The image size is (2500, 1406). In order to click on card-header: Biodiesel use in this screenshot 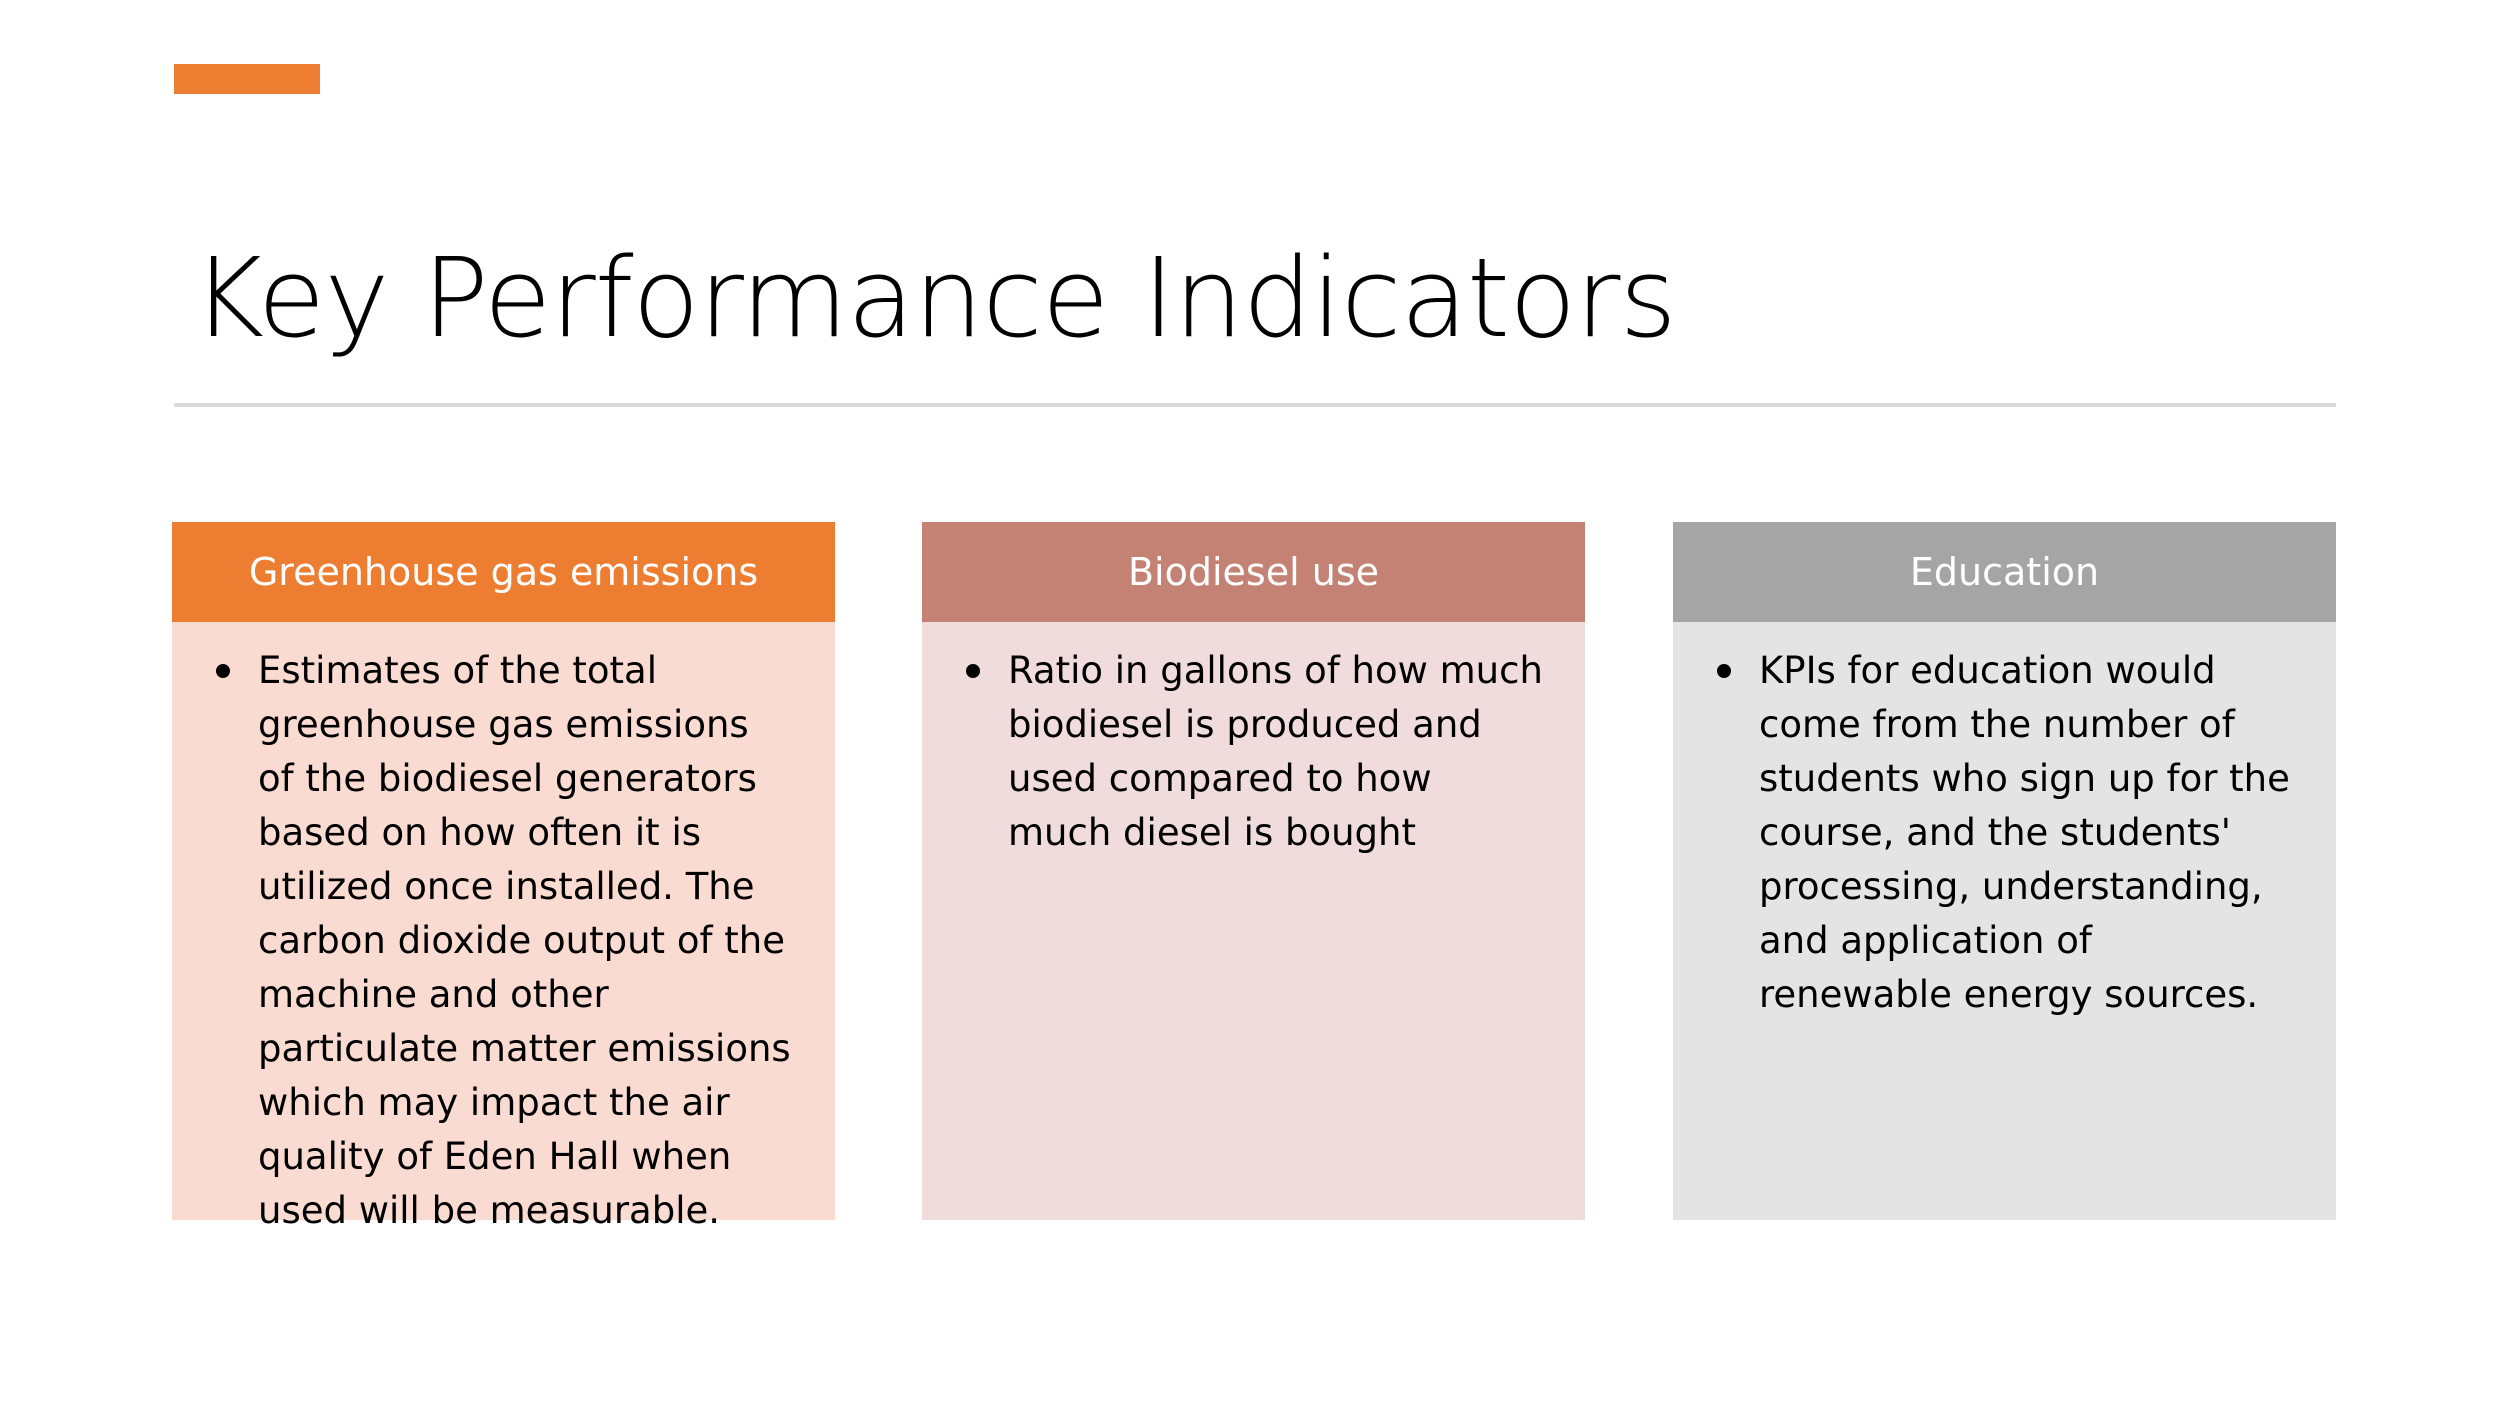, I will do `click(1253, 572)`.